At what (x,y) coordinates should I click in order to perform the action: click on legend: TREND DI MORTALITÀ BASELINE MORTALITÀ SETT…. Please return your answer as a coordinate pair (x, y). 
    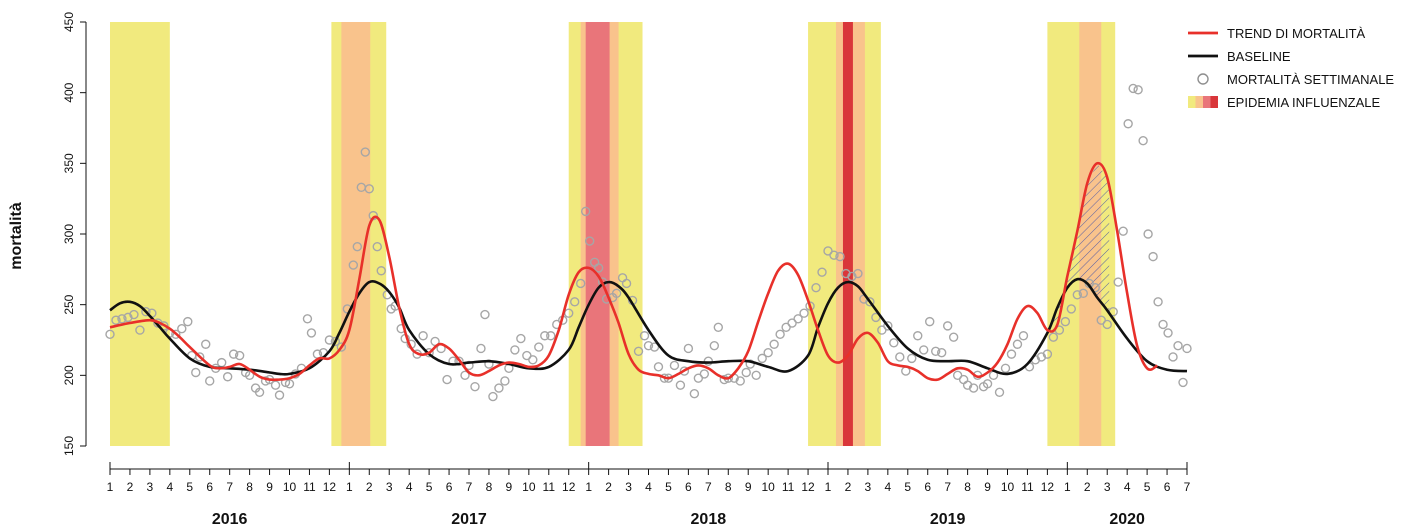
    Looking at the image, I should click on (1291, 68).